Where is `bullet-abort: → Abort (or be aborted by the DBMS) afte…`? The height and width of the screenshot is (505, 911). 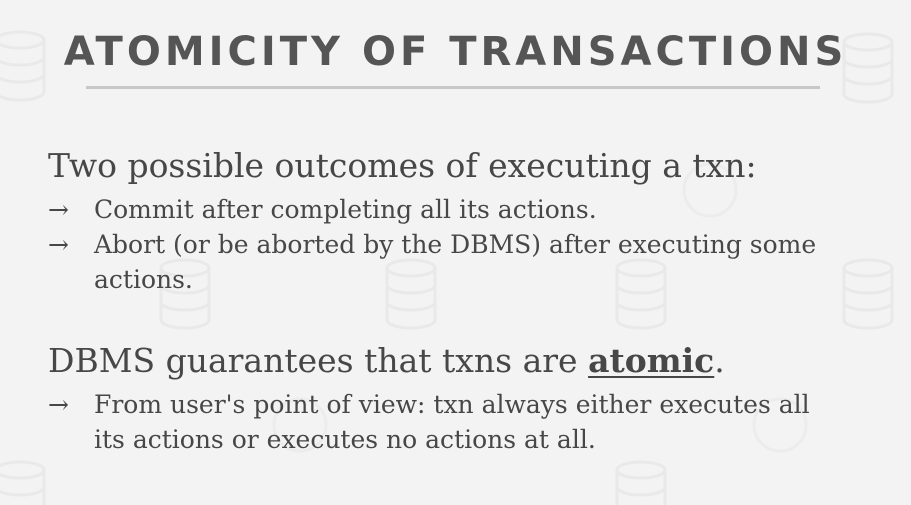 bullet-abort: → Abort (or be aborted by the DBMS) afte… is located at coordinates (448, 262).